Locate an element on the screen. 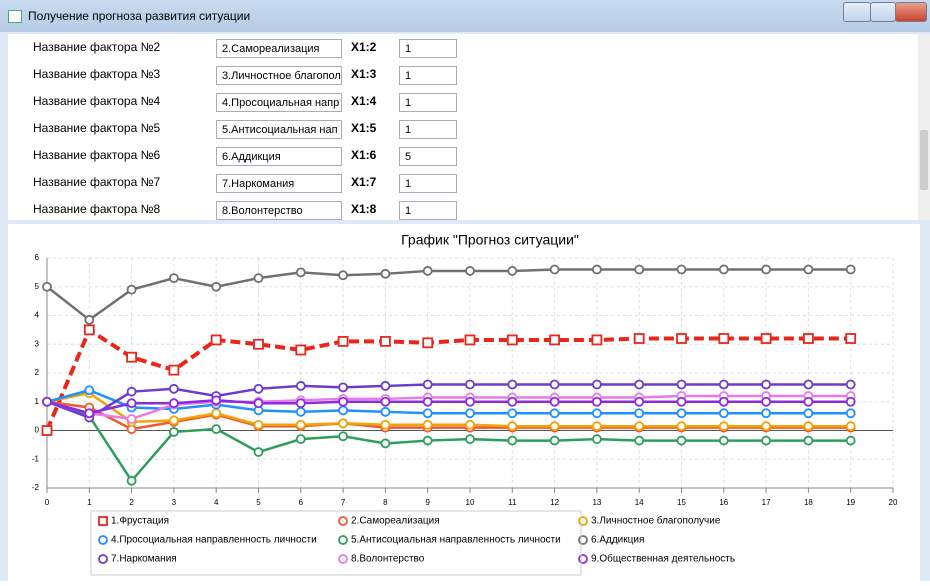 Image resolution: width=930 pixels, height=586 pixels. value-input: 5 is located at coordinates (428, 156).